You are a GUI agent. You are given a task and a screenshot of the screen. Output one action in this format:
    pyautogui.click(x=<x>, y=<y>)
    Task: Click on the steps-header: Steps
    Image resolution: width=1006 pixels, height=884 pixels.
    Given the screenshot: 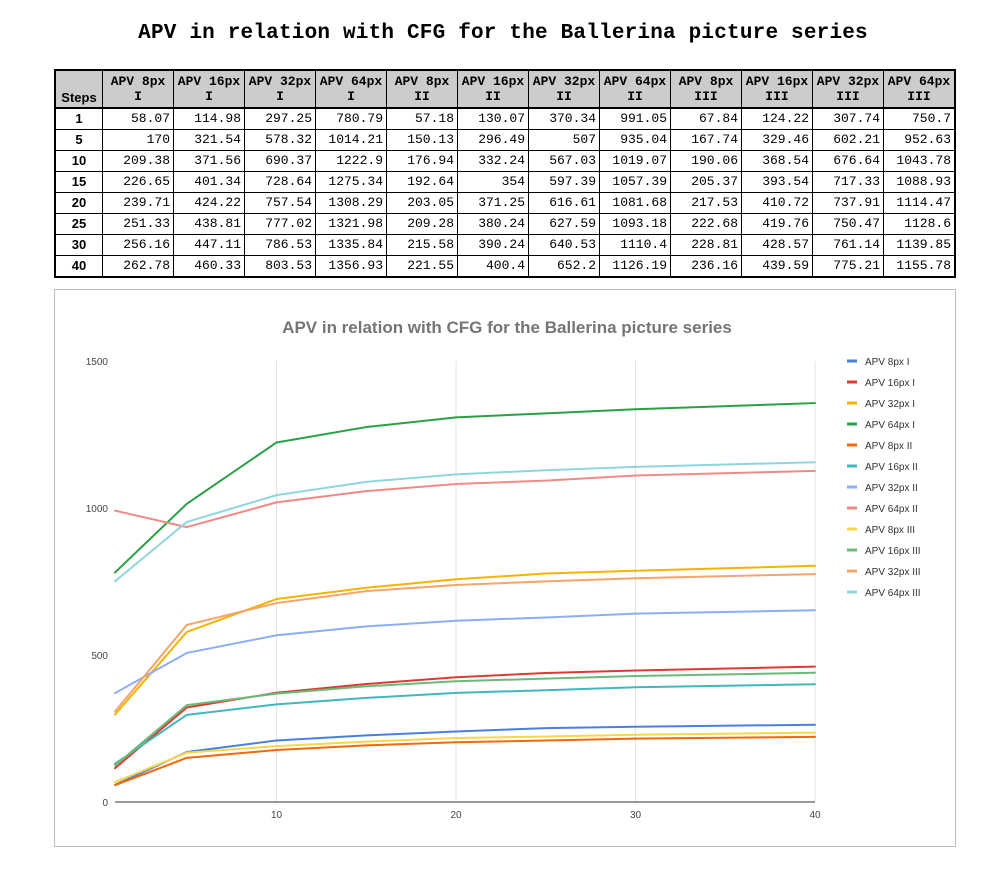 What is the action you would take?
    pyautogui.click(x=78, y=89)
    